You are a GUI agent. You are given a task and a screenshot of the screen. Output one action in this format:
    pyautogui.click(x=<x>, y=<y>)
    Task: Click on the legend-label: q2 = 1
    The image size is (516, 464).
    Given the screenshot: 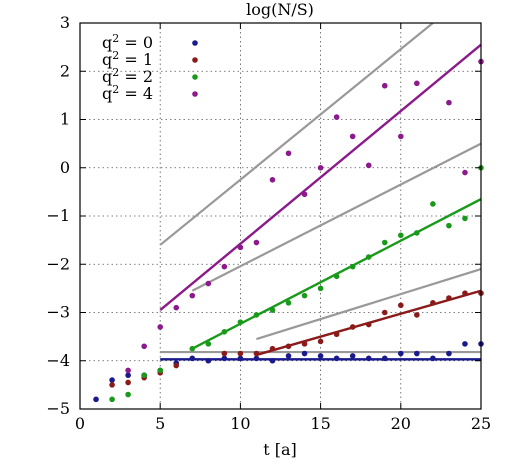 What is the action you would take?
    pyautogui.click(x=127, y=59)
    